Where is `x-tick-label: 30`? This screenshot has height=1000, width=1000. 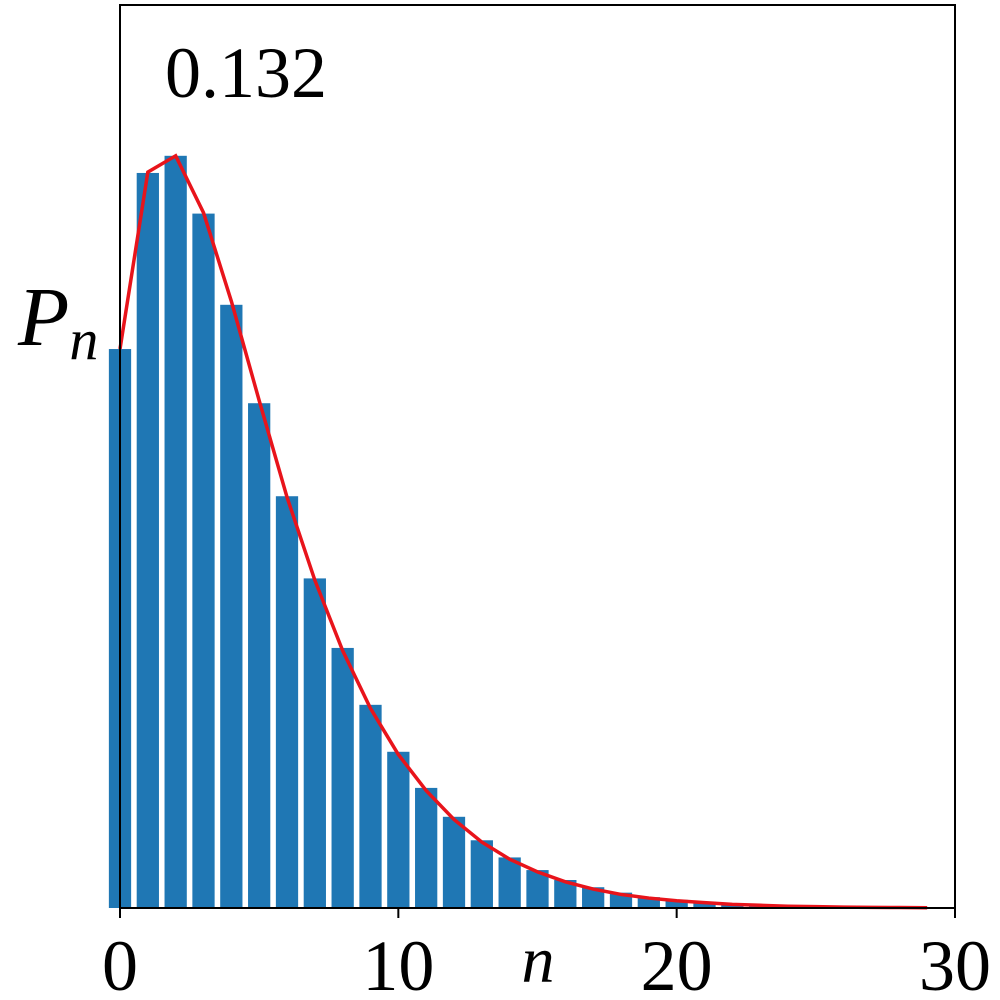 x-tick-label: 30 is located at coordinates (955, 963).